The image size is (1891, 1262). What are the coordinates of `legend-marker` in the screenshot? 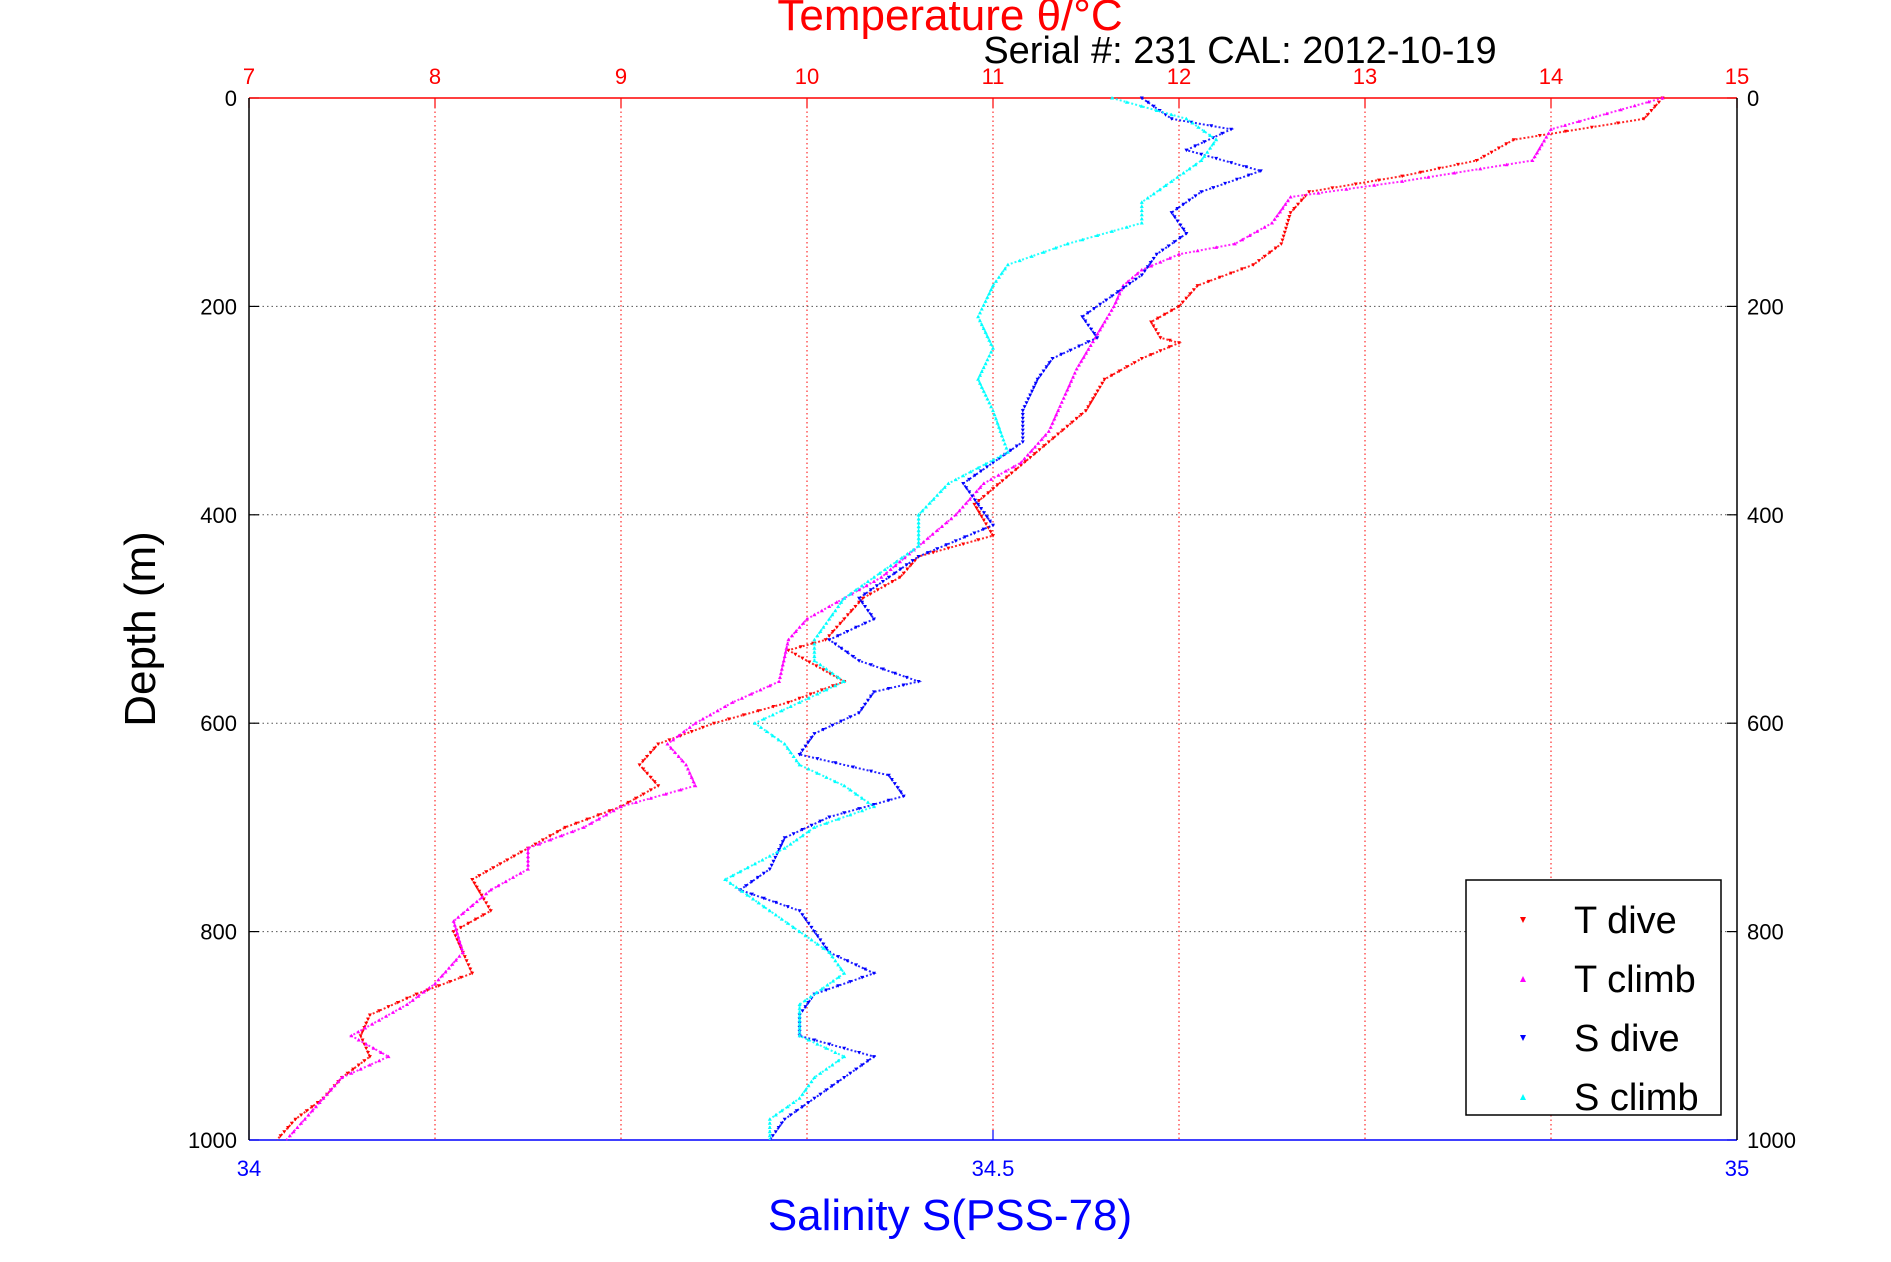 It's located at (1523, 920).